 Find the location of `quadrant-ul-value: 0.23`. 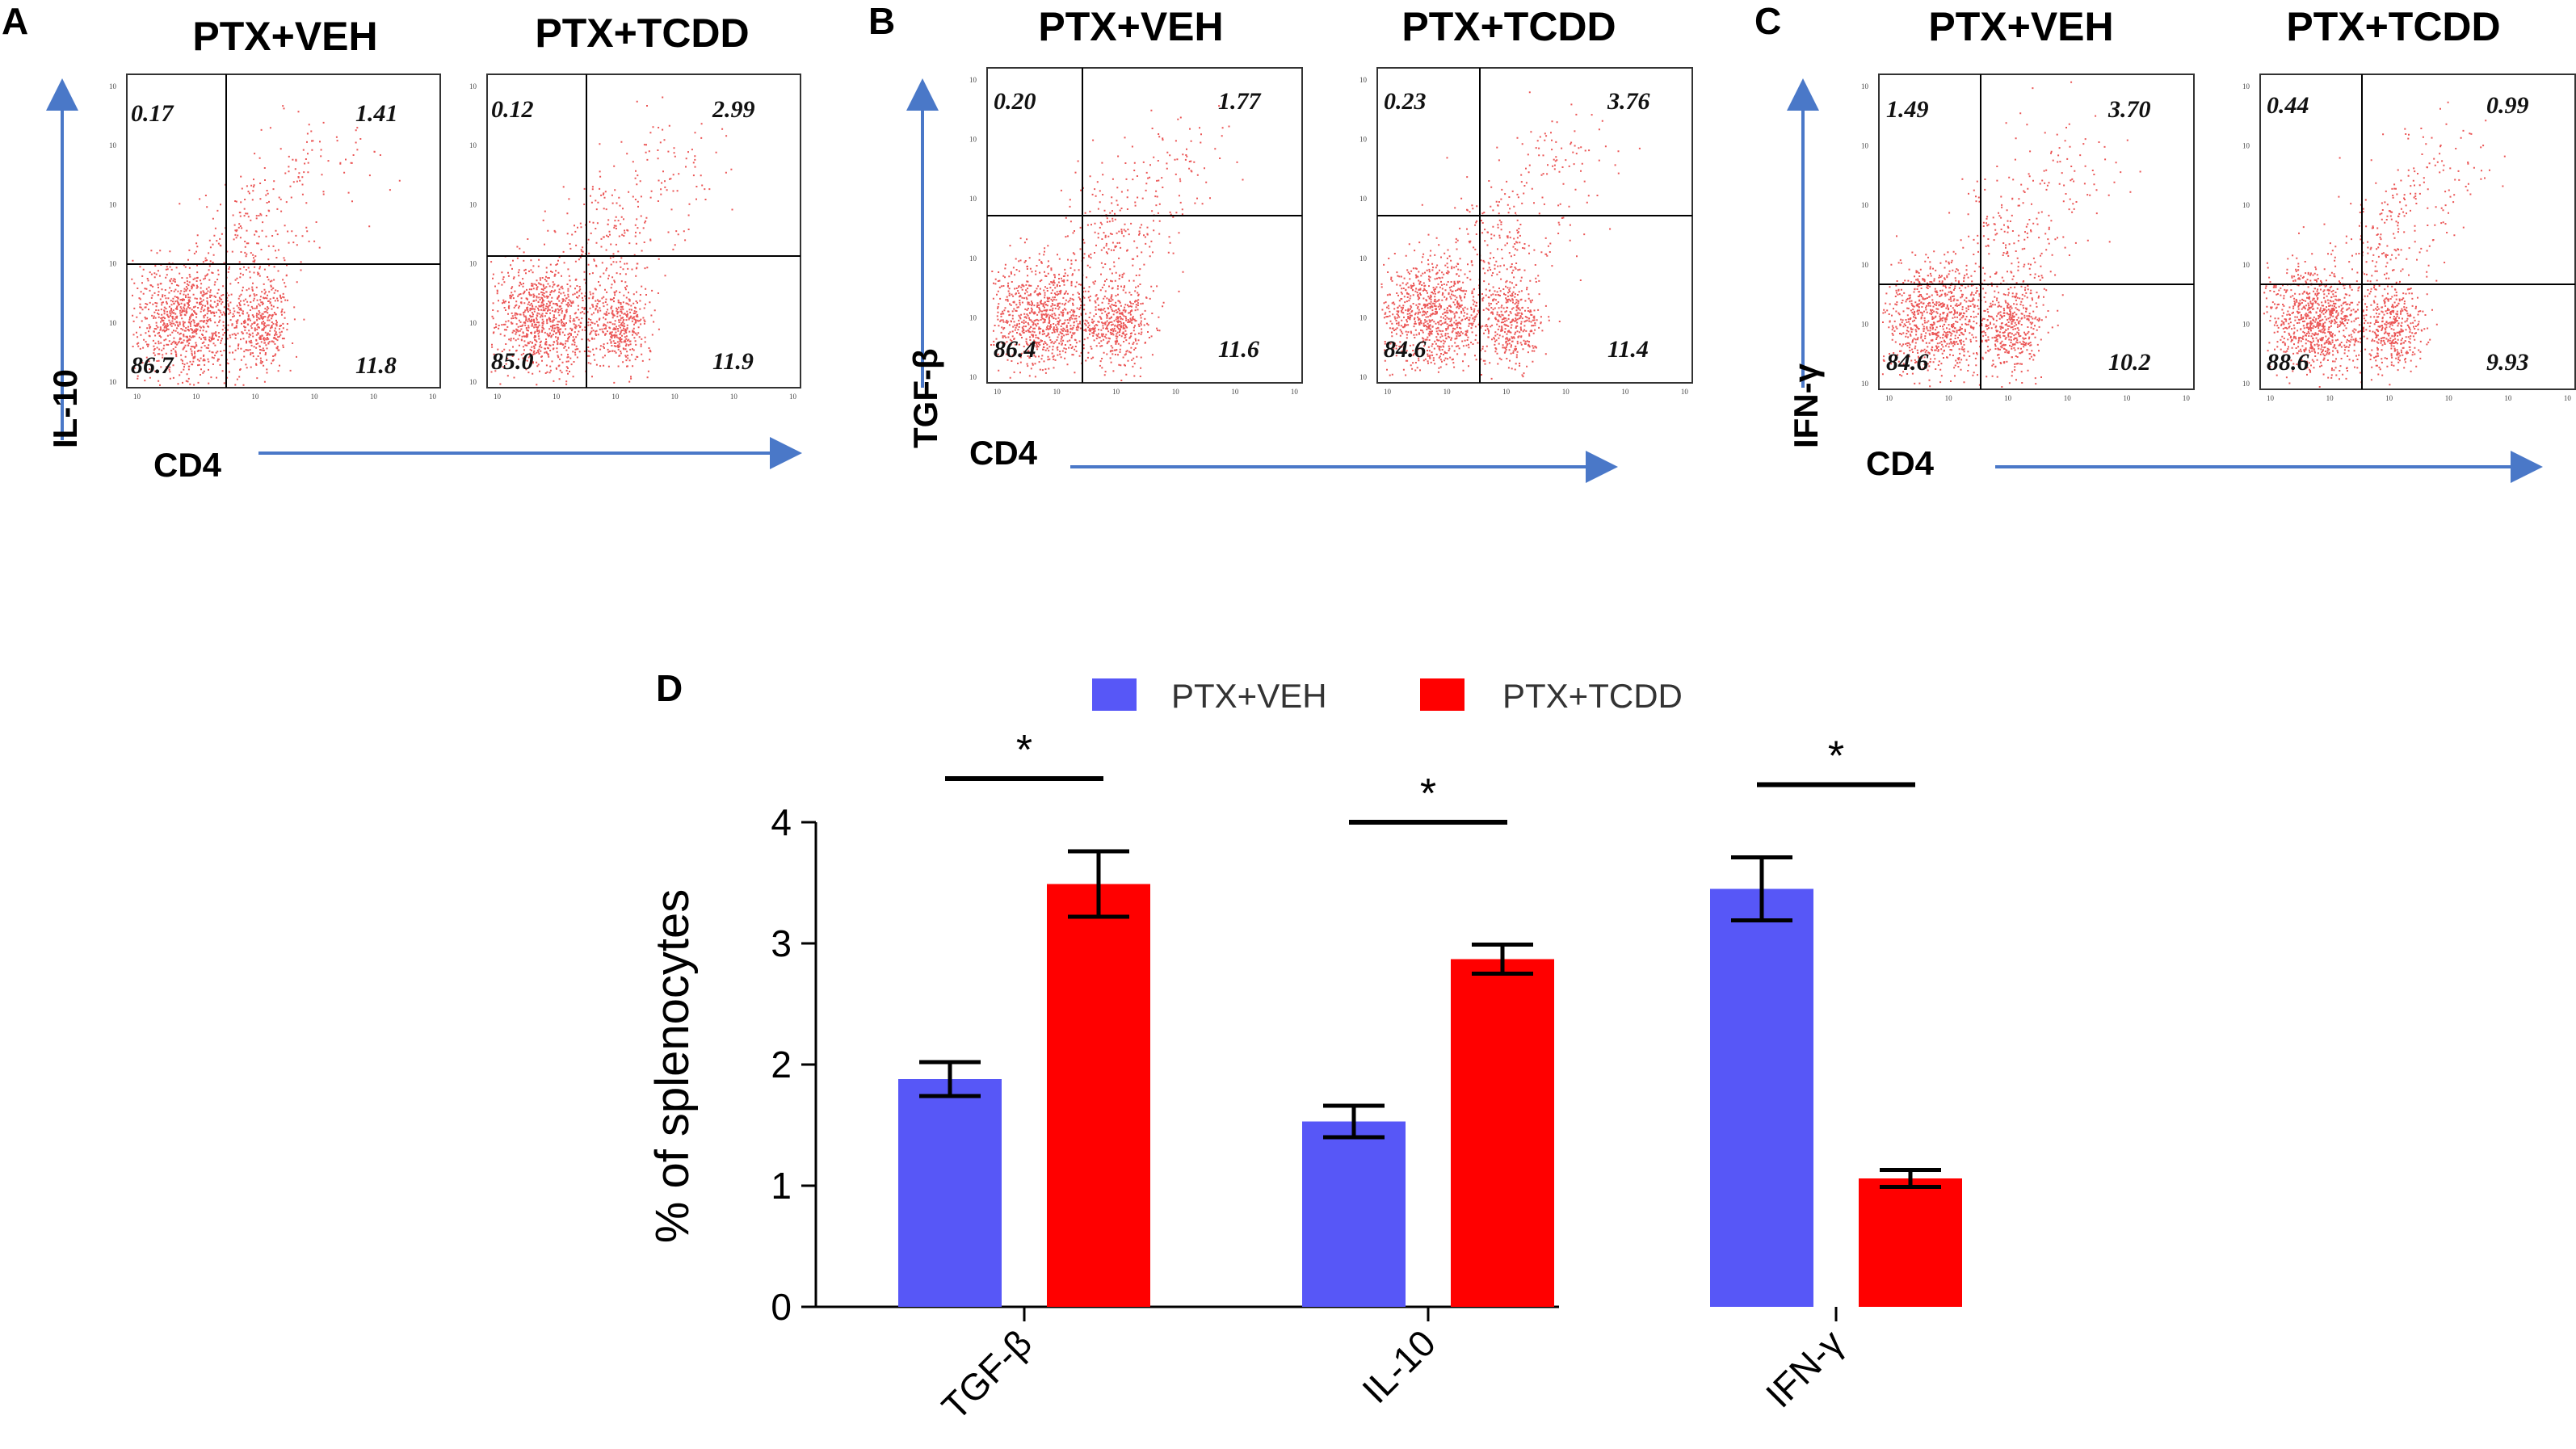

quadrant-ul-value: 0.23 is located at coordinates (1406, 101).